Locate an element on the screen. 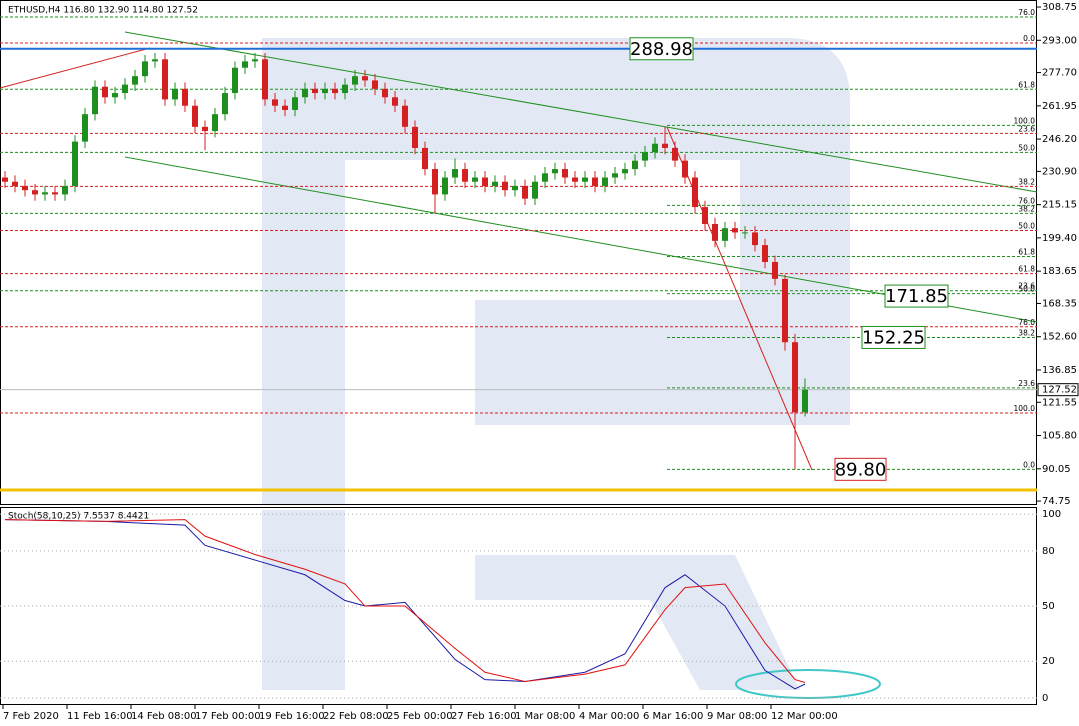 Image resolution: width=1079 pixels, height=726 pixels. x-tick-label: 25 Feb 00:00 is located at coordinates (420, 716).